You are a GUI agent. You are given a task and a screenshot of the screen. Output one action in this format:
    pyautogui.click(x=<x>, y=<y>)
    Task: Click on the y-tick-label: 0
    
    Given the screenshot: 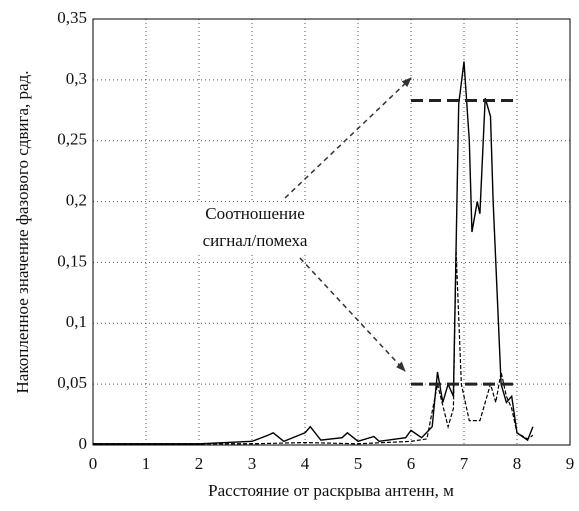 What is the action you would take?
    pyautogui.click(x=83, y=443)
    